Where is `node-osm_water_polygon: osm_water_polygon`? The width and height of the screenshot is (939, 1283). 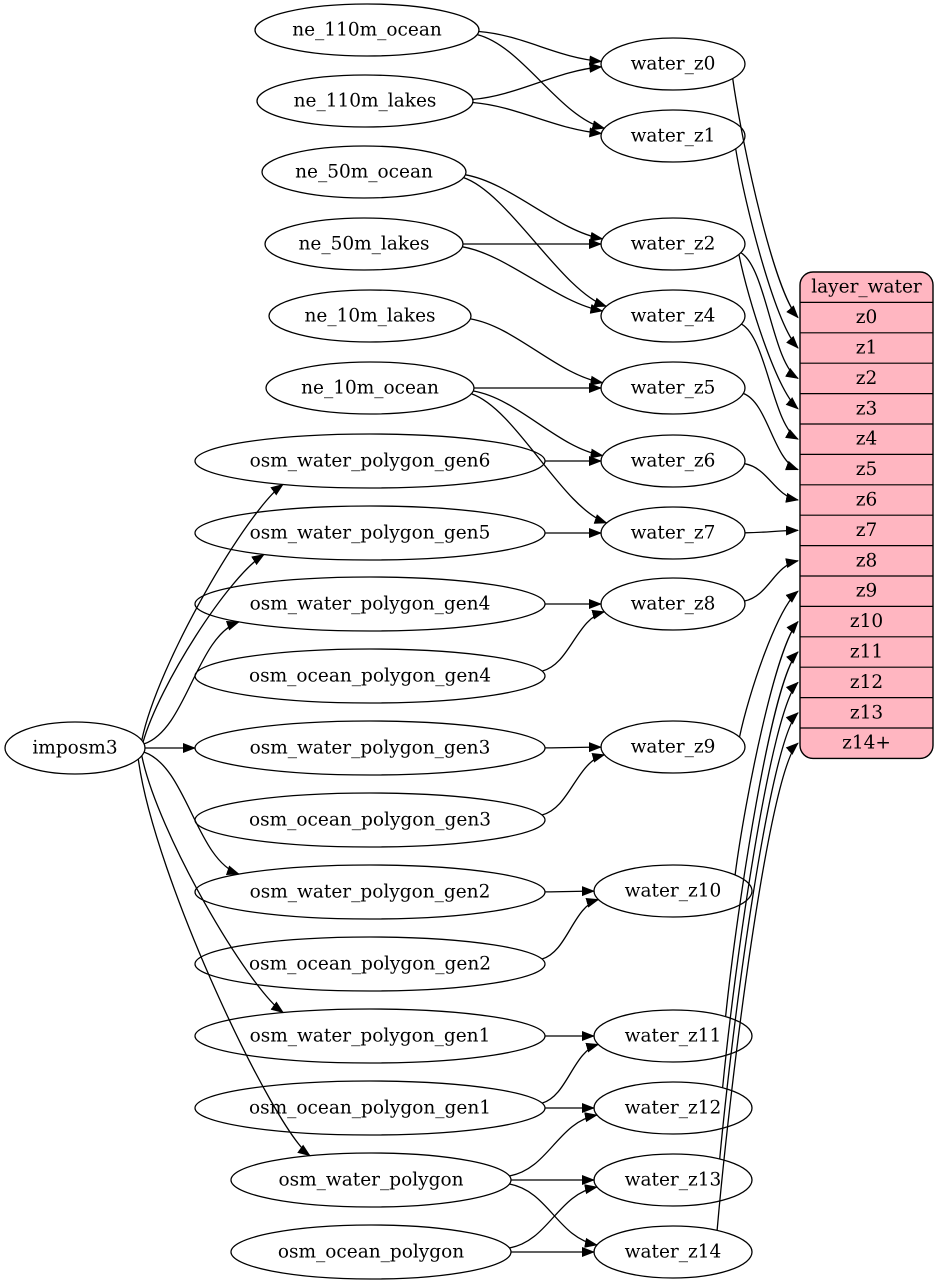
node-osm_water_polygon: osm_water_polygon is located at coordinates (371, 1180).